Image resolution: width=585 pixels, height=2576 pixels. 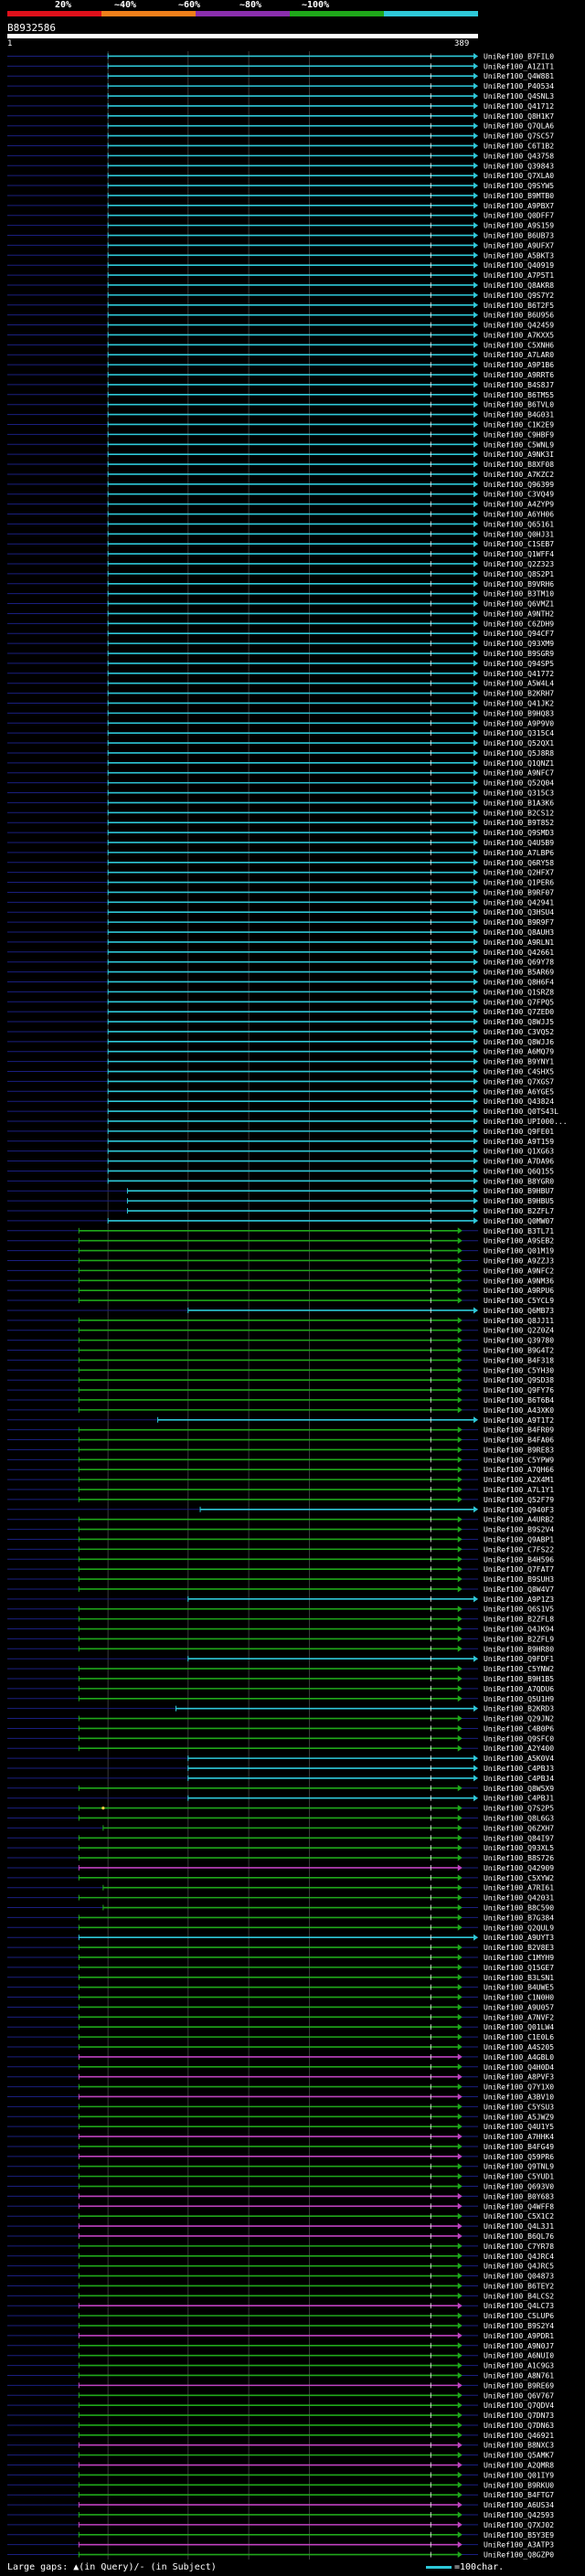 I want to click on hit-label: UniRef100_Q1SRZ8, so click(x=519, y=992).